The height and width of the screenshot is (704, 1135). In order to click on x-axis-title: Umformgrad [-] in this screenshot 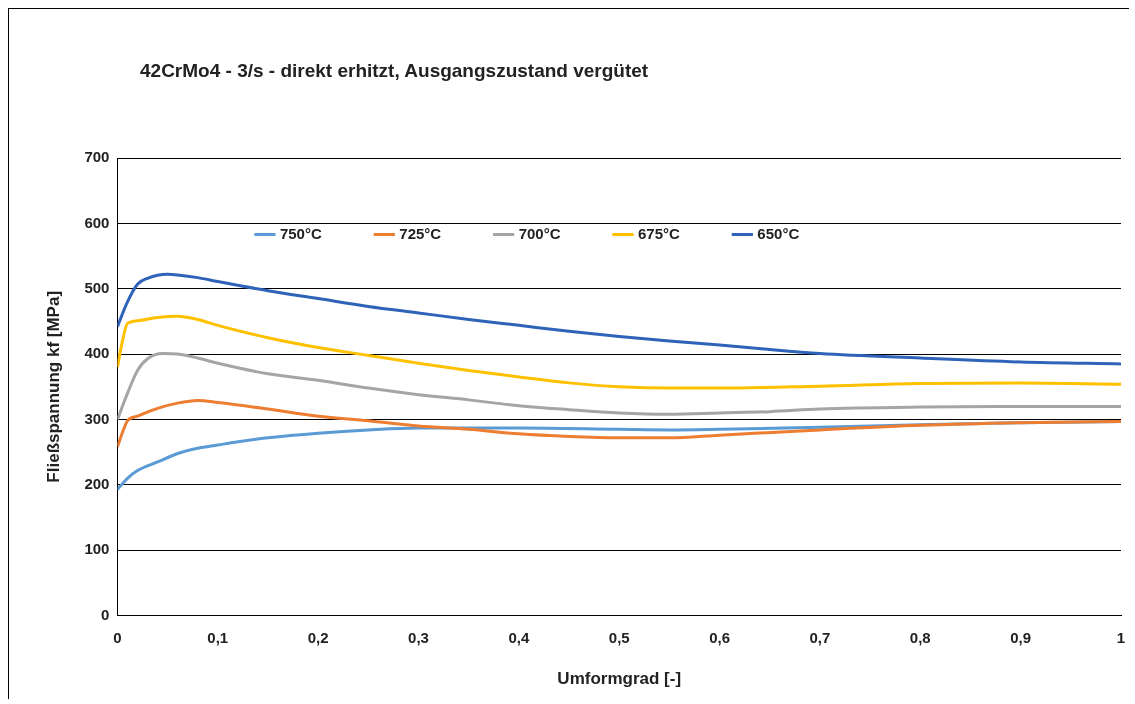, I will do `click(619, 679)`.